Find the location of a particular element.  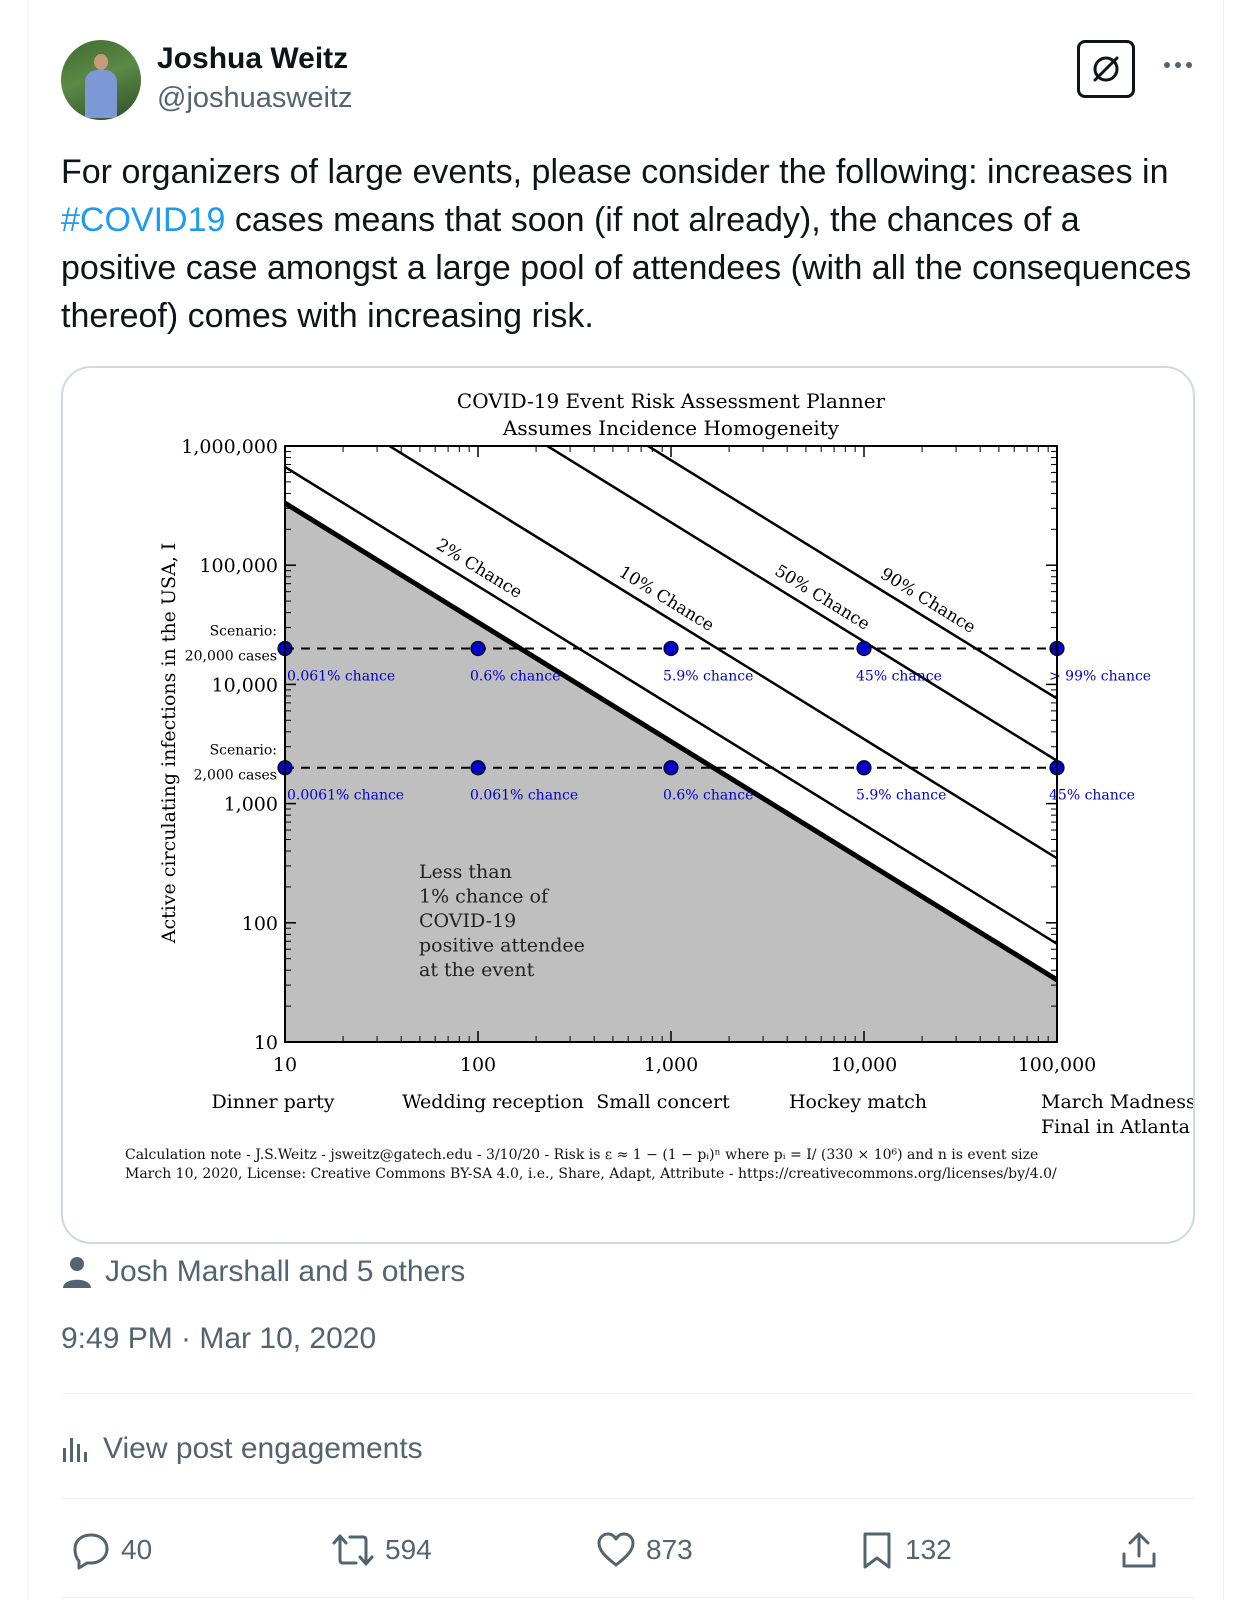

reply-count: 40 is located at coordinates (137, 1549).